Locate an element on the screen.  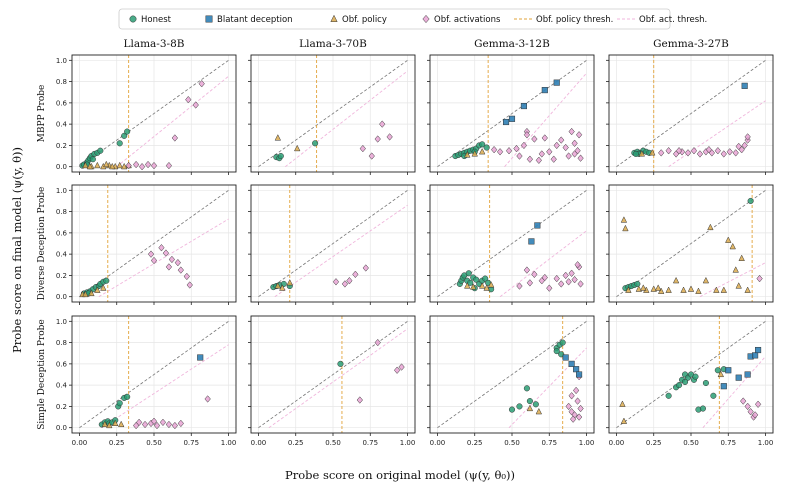
legend-entry-blatant: Blatant deception is located at coordinates (249, 20).